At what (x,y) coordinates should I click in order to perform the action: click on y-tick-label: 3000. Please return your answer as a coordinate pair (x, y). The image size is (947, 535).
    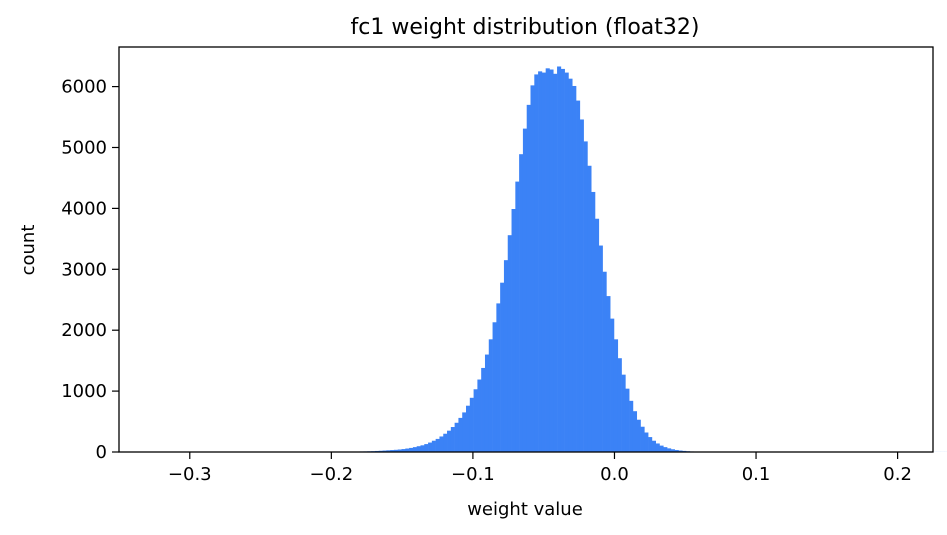
    Looking at the image, I should click on (84, 269).